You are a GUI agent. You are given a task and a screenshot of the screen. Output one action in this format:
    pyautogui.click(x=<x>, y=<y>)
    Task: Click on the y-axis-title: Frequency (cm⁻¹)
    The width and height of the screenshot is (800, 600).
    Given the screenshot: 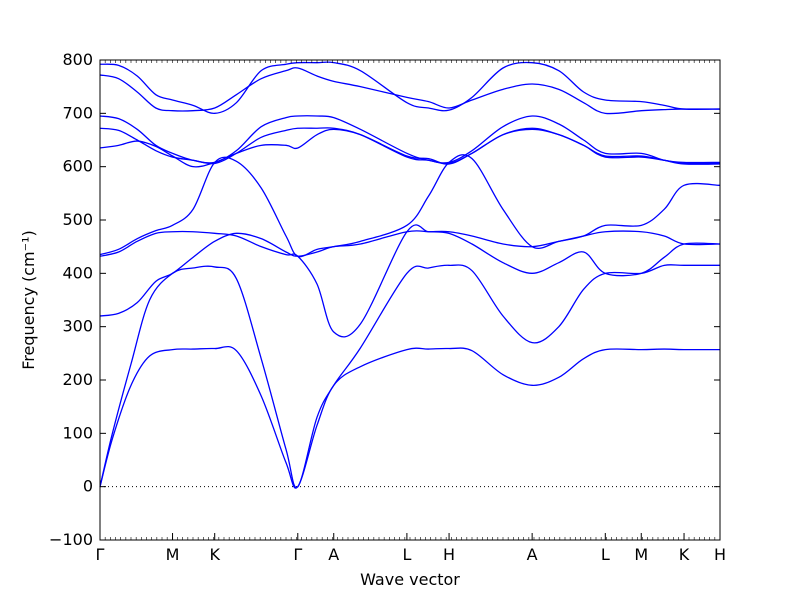 What is the action you would take?
    pyautogui.click(x=28, y=299)
    